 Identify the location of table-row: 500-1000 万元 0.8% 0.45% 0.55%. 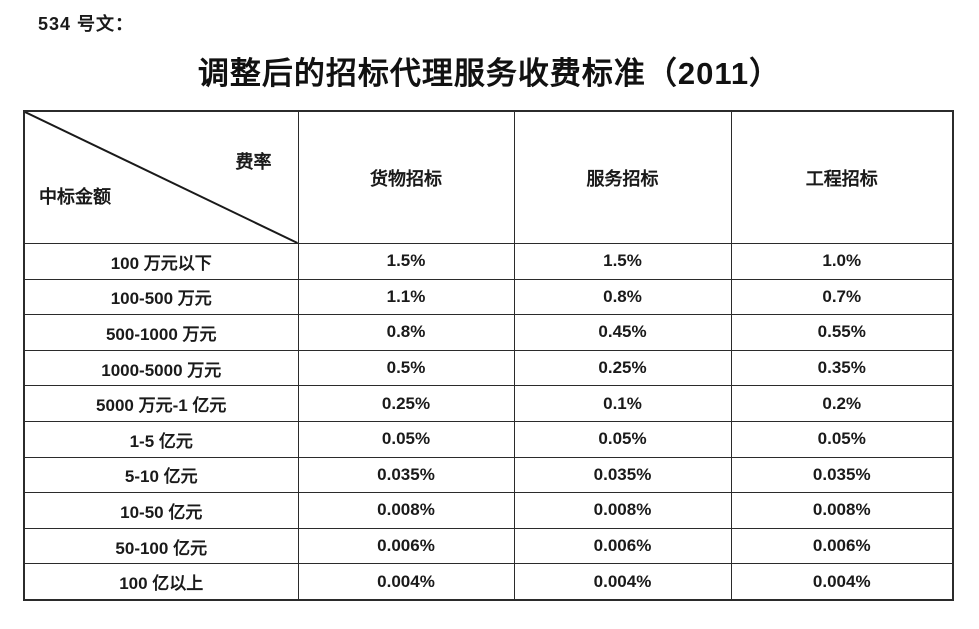
(488, 332).